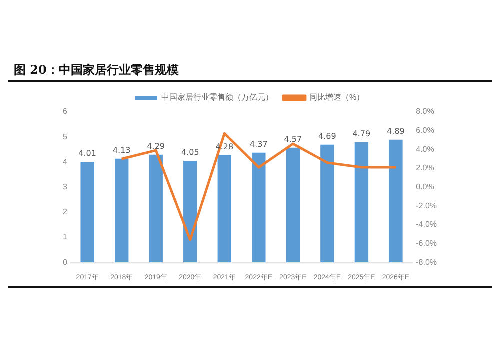  Describe the element at coordinates (425, 187) in the screenshot. I see `y2-tick-label: 0.0%` at that location.